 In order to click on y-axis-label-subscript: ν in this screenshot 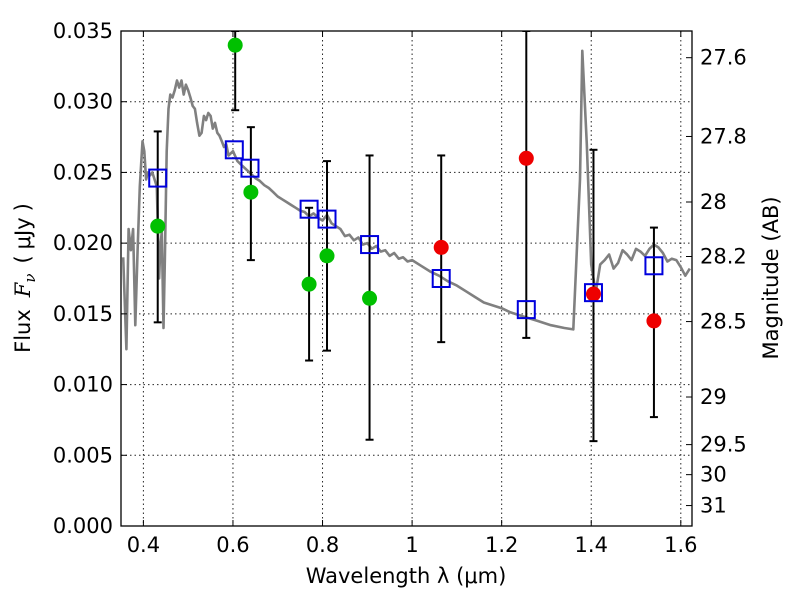, I will do `click(30, 278)`.